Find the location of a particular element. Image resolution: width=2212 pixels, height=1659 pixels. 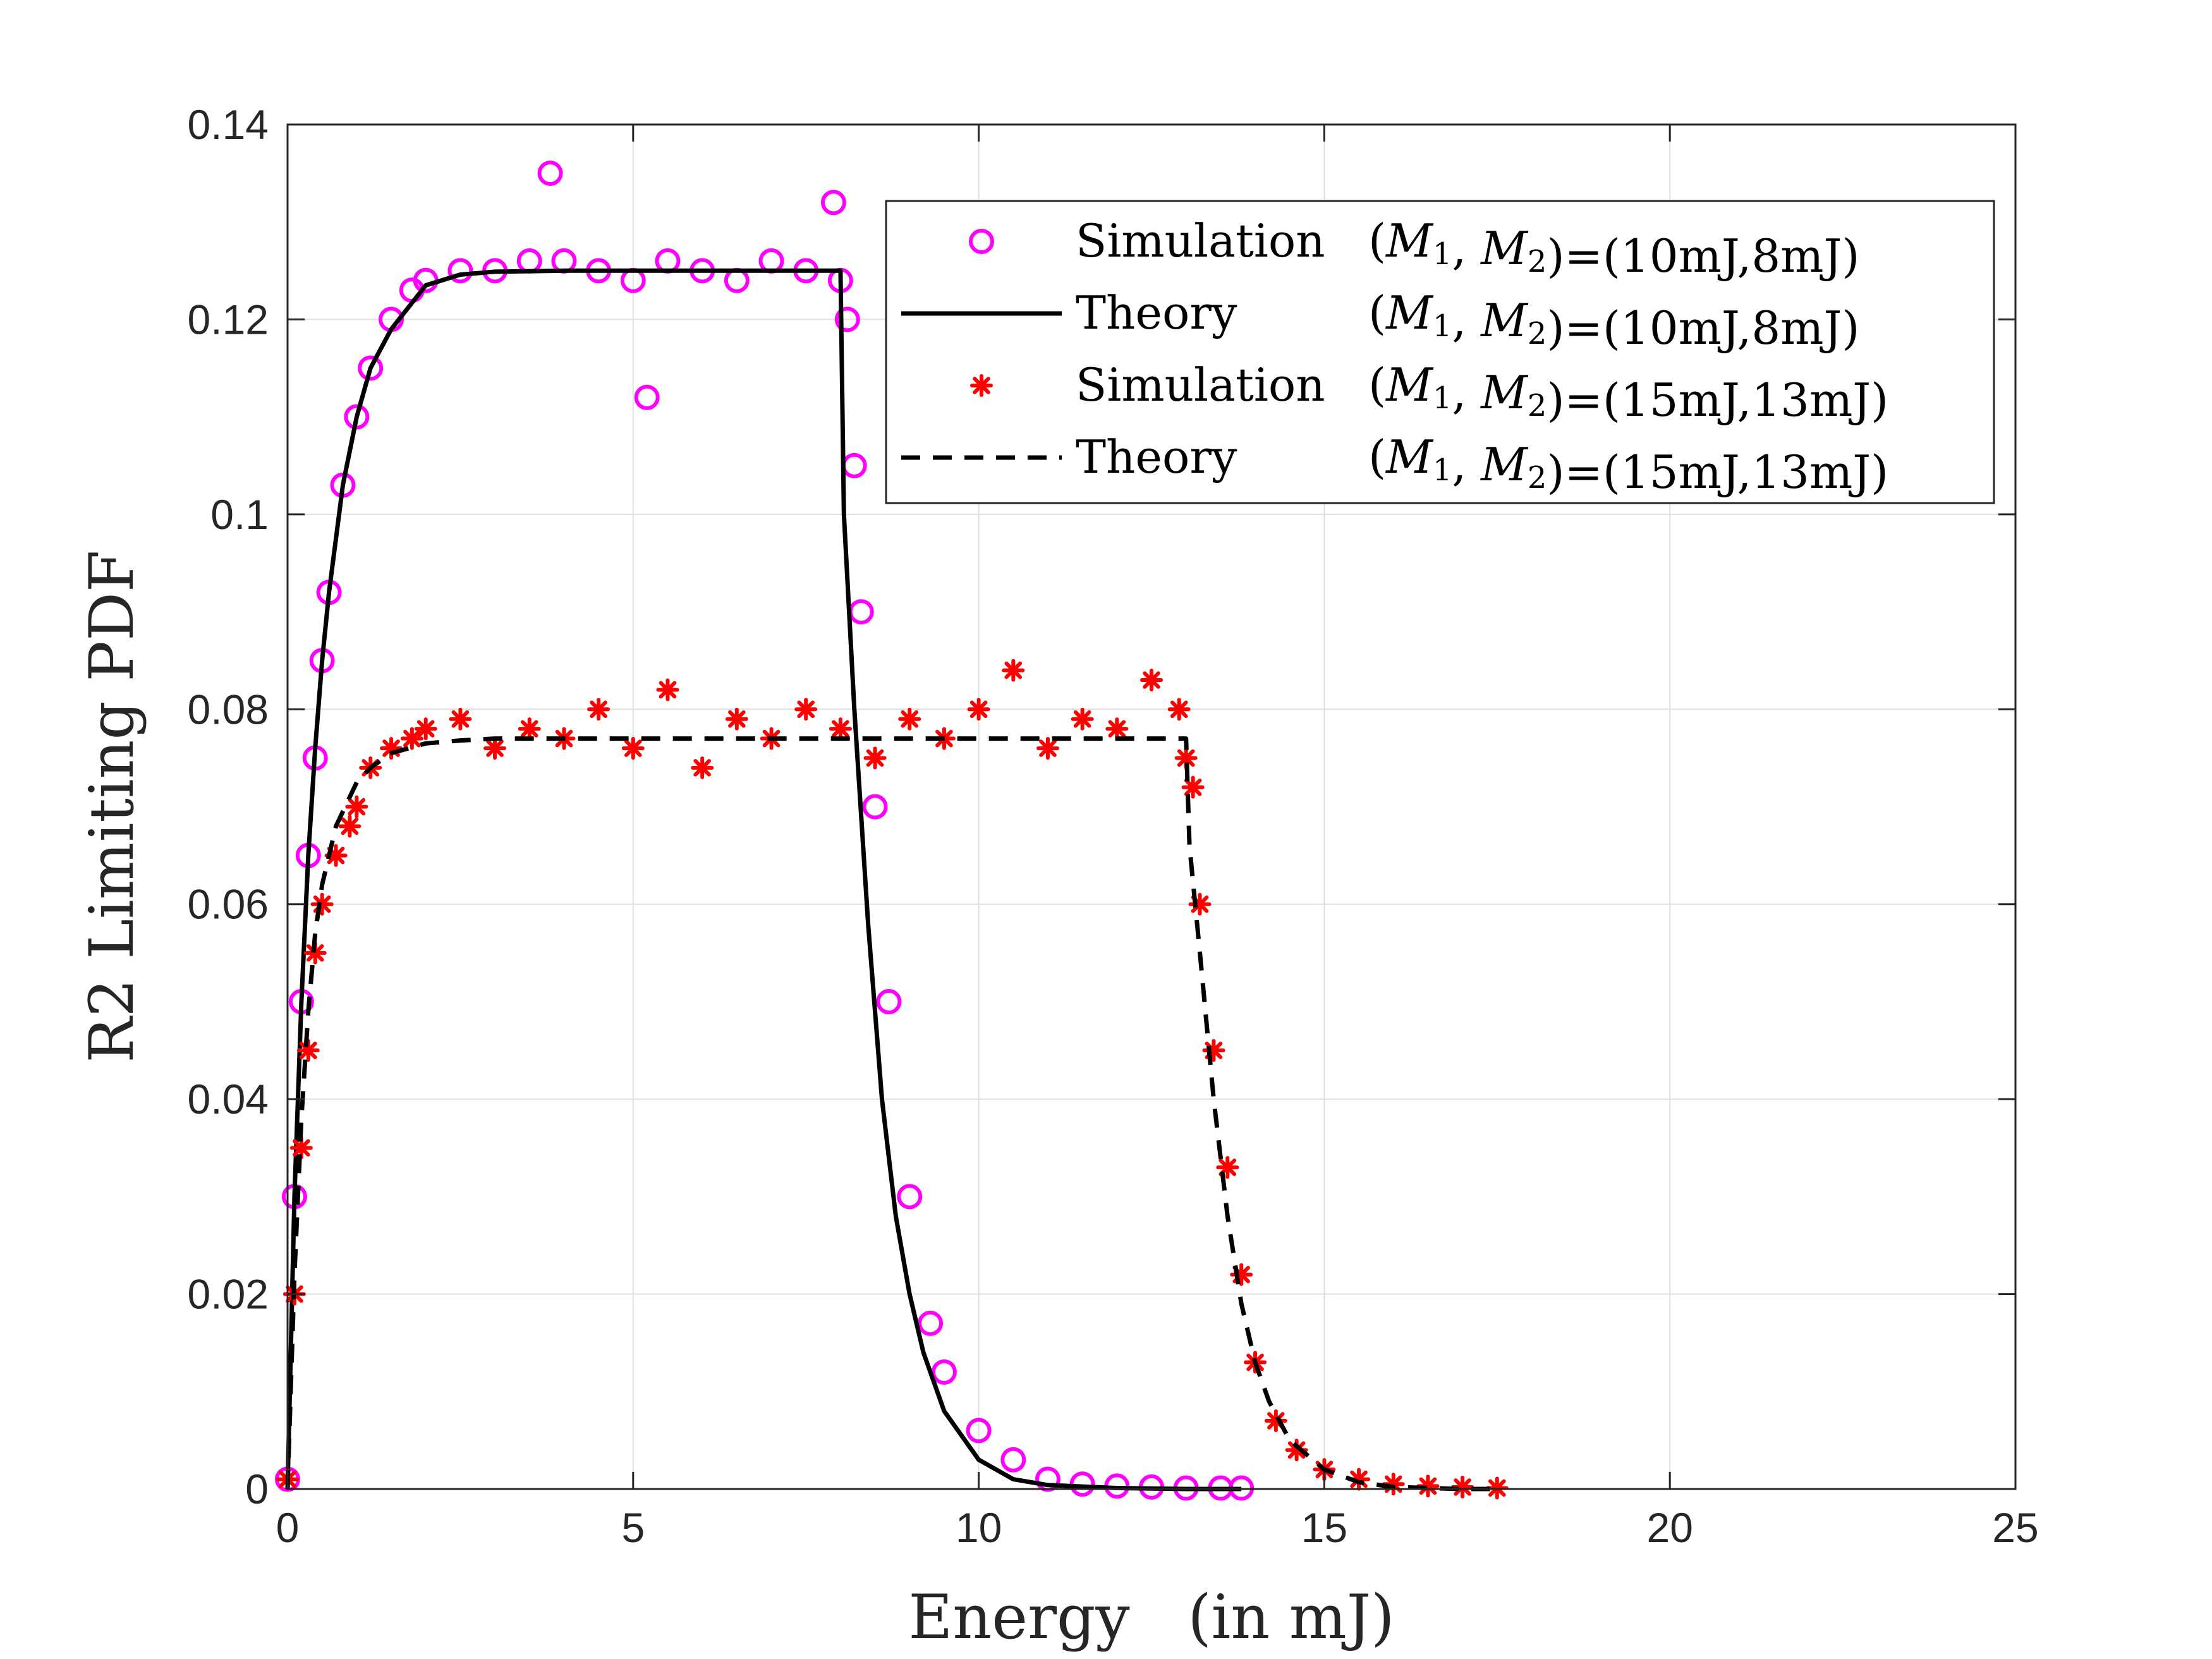

legend-box is located at coordinates (1440, 352).